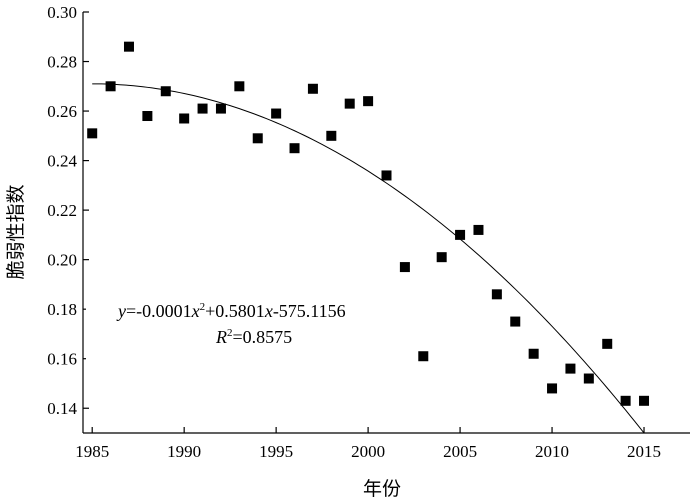 The width and height of the screenshot is (700, 504). Describe the element at coordinates (62, 12) in the screenshot. I see `y-tick-label: 0.30` at that location.